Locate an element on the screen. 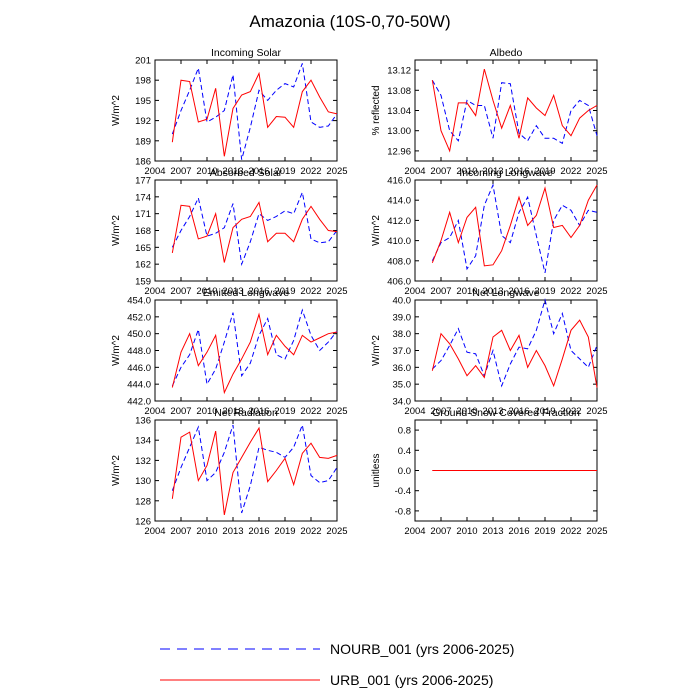  panel-title: Albedo is located at coordinates (506, 53).